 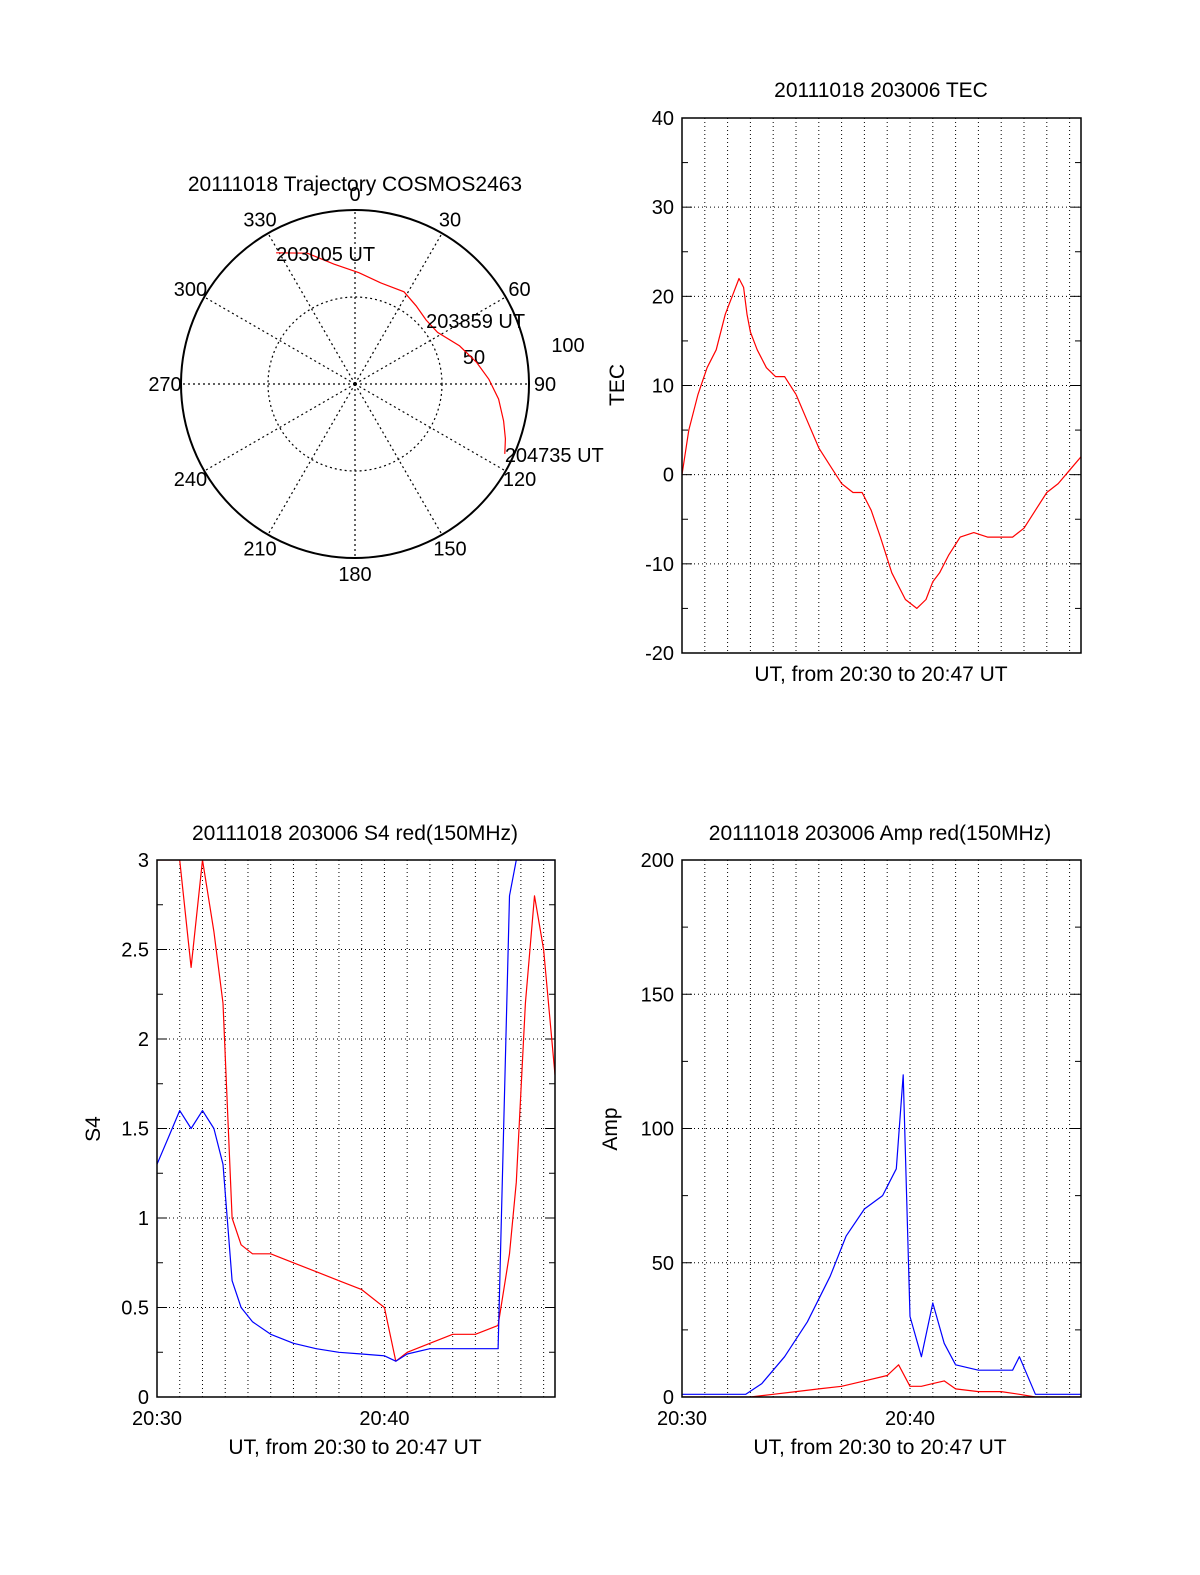 What do you see at coordinates (659, 654) in the screenshot?
I see `y-tick-label: -20` at bounding box center [659, 654].